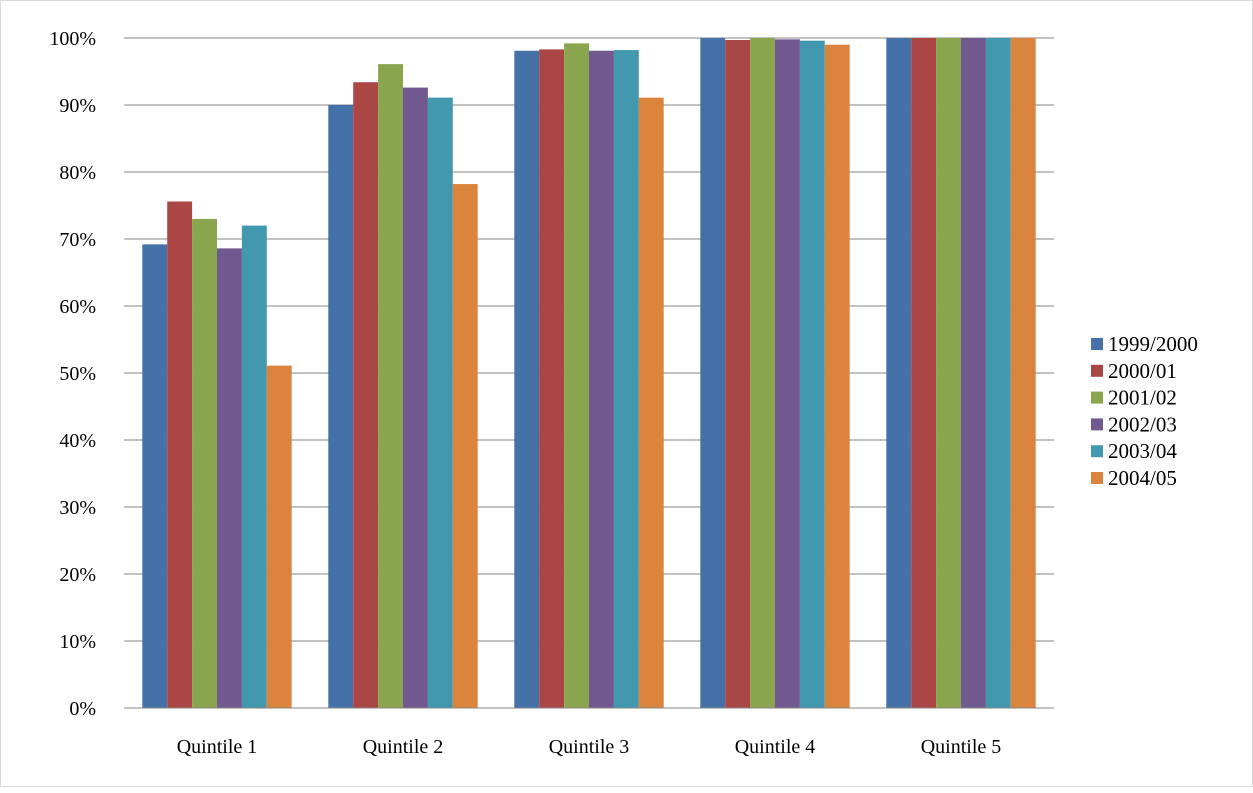 The width and height of the screenshot is (1253, 793). I want to click on x-category-label: Quintile 5, so click(961, 747).